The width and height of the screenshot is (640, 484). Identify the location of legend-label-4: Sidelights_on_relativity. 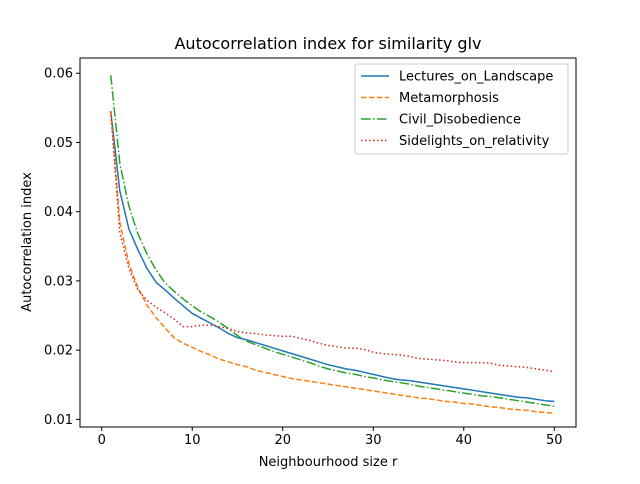
(474, 141).